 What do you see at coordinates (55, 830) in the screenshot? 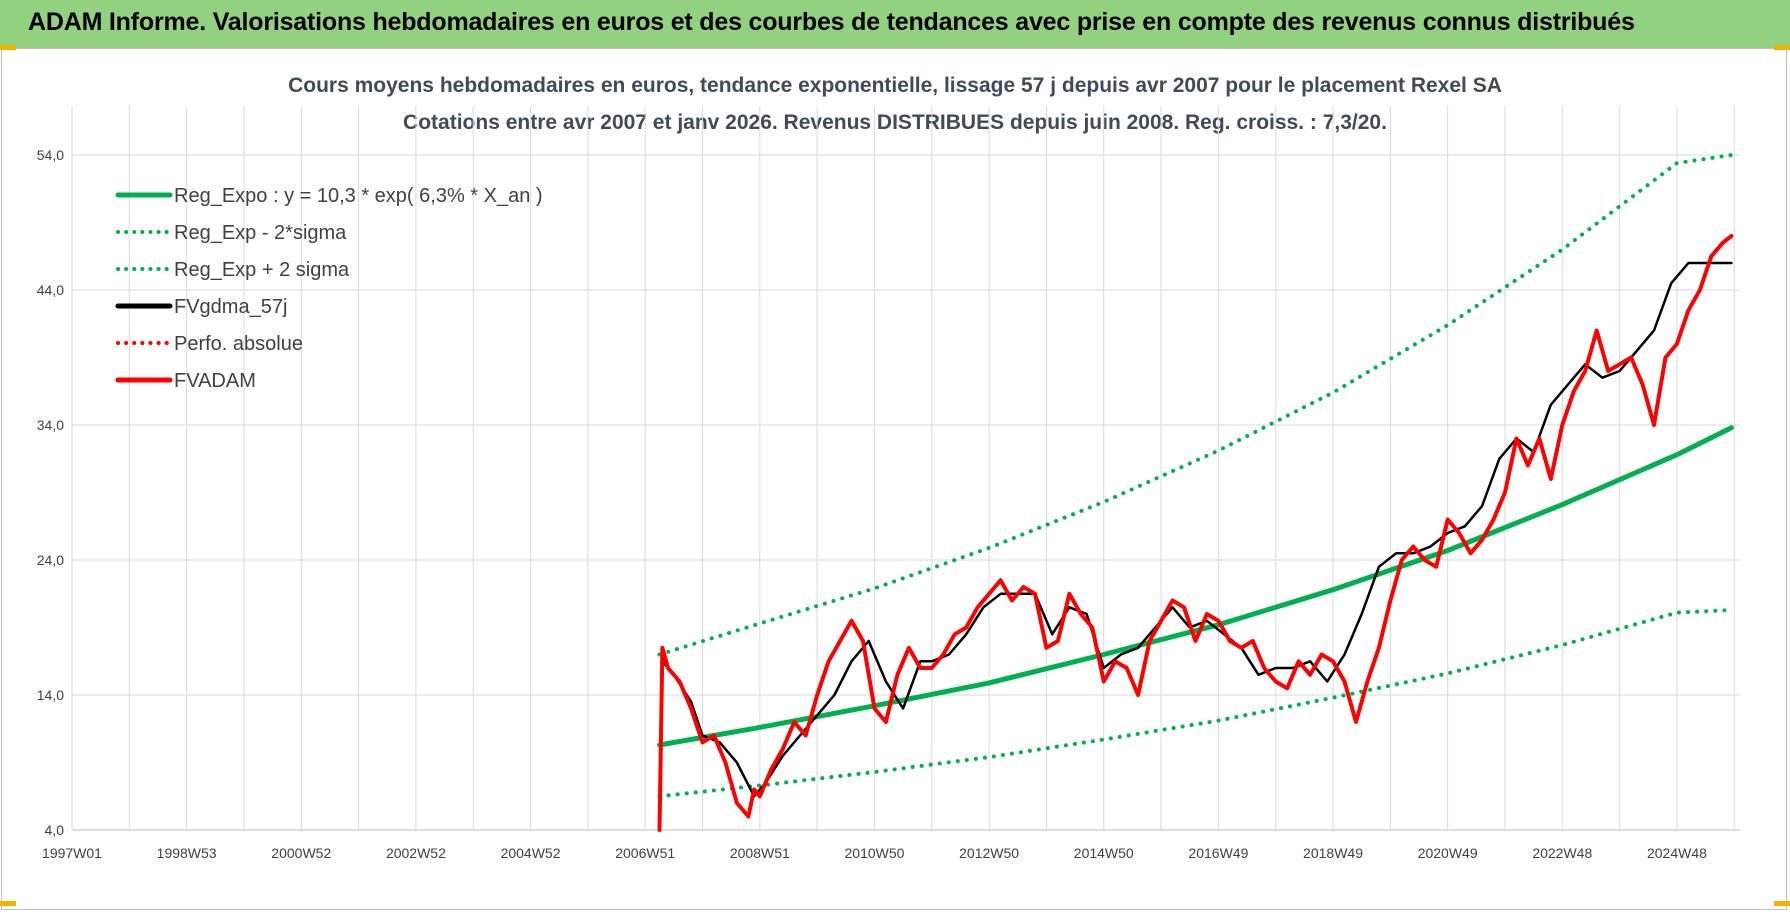
I see `y-tick-label: 4,0` at bounding box center [55, 830].